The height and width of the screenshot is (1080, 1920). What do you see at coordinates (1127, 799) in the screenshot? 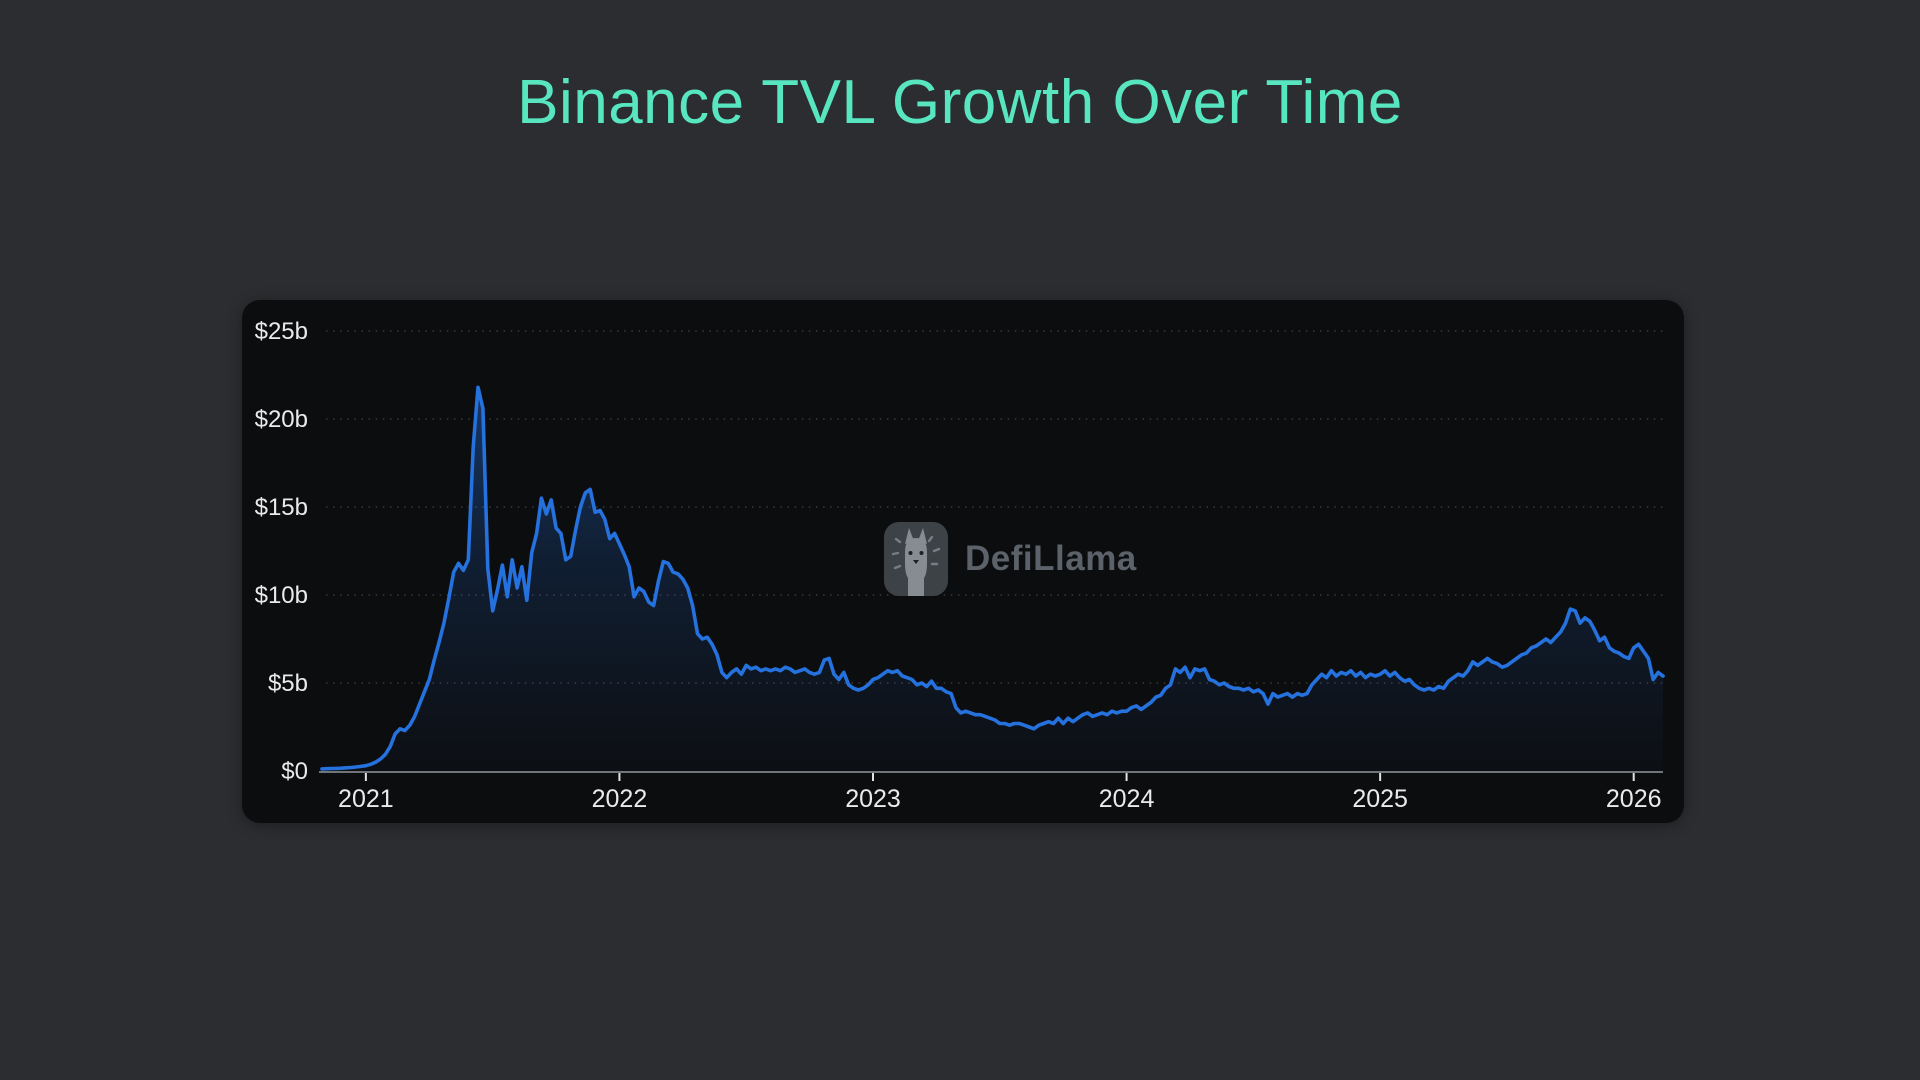
I see `x-tick-label: 2024` at bounding box center [1127, 799].